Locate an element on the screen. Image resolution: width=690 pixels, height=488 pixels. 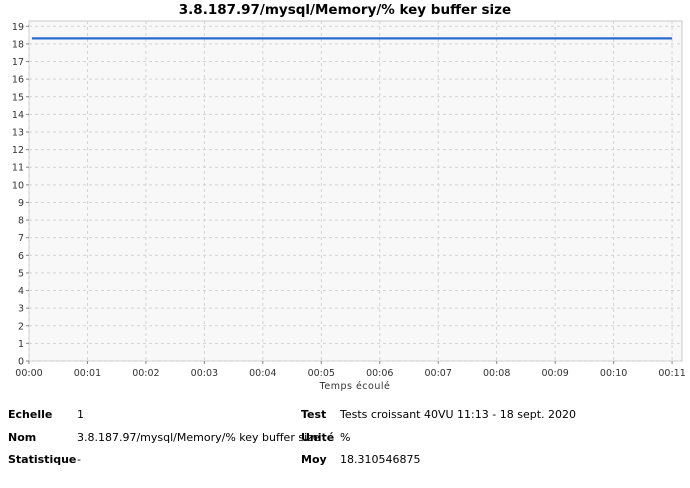
y-tick-label: 15 is located at coordinates (18, 97).